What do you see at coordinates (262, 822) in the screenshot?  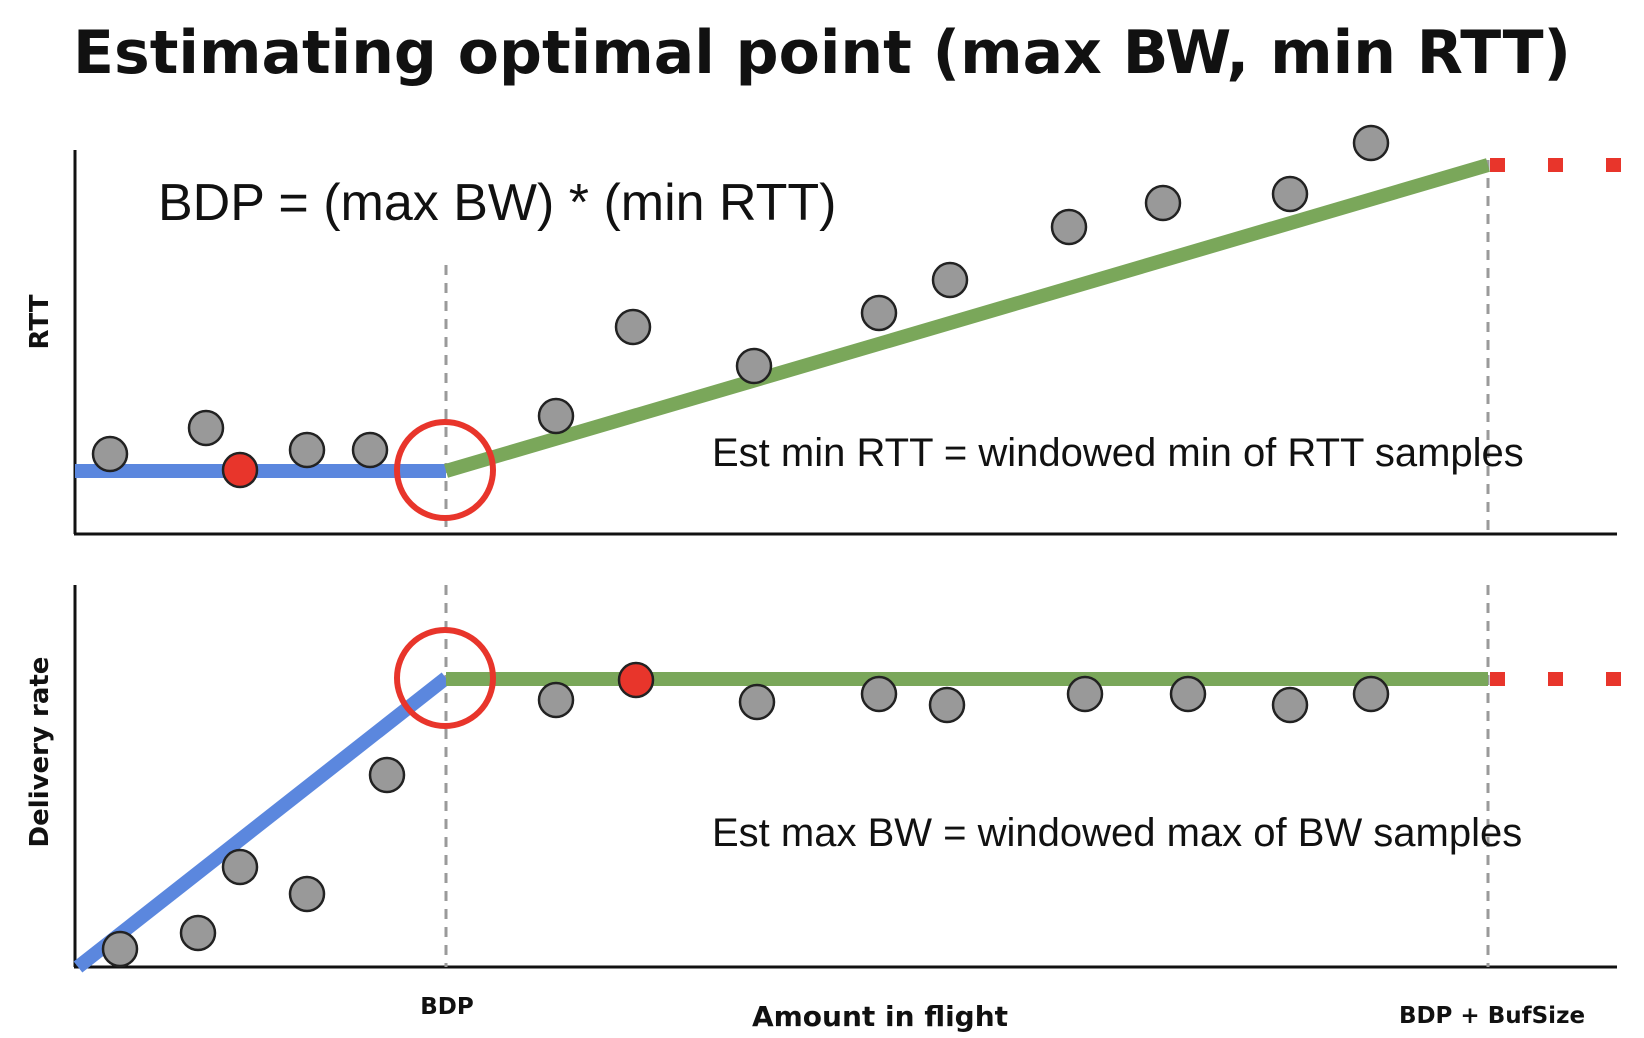 I see `rate-rising-line` at bounding box center [262, 822].